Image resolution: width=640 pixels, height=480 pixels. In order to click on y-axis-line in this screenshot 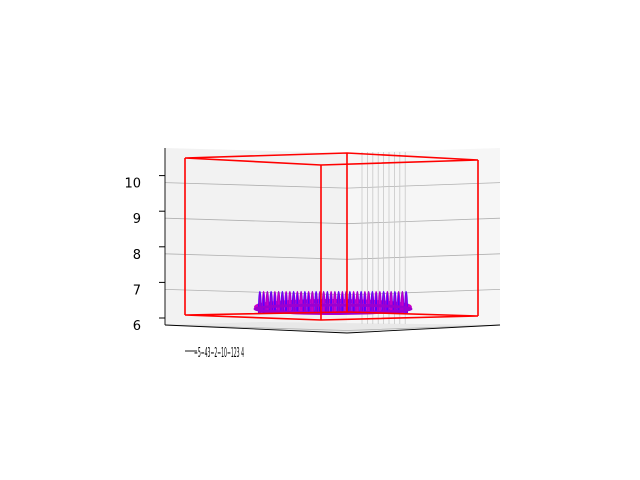, I will do `click(423, 329)`.